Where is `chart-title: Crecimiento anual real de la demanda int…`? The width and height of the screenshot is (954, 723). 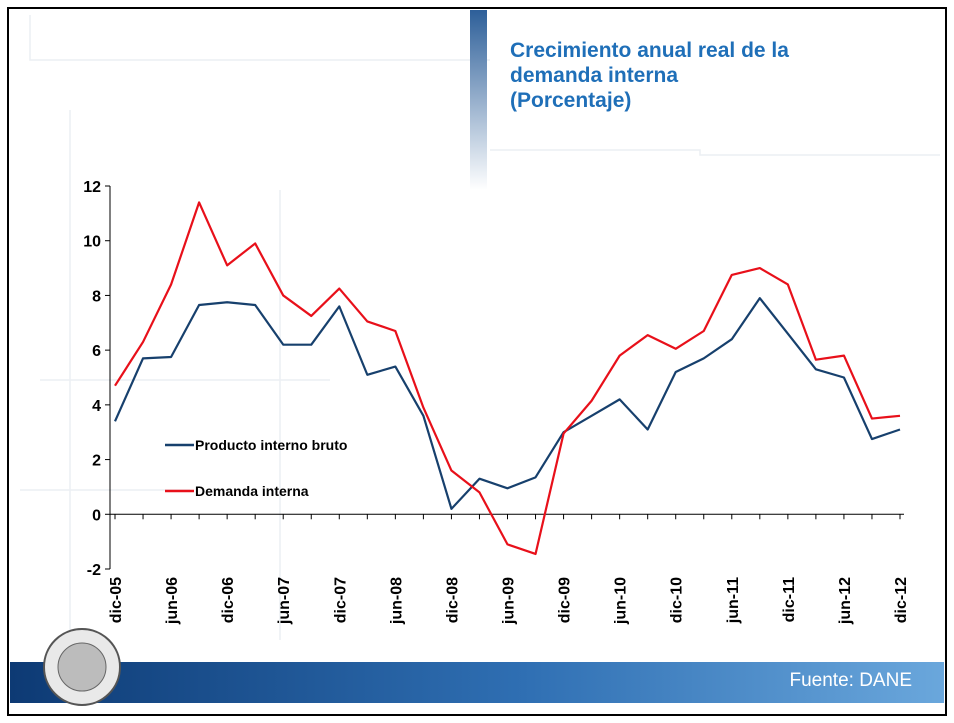 chart-title: Crecimiento anual real de la demanda int… is located at coordinates (649, 63).